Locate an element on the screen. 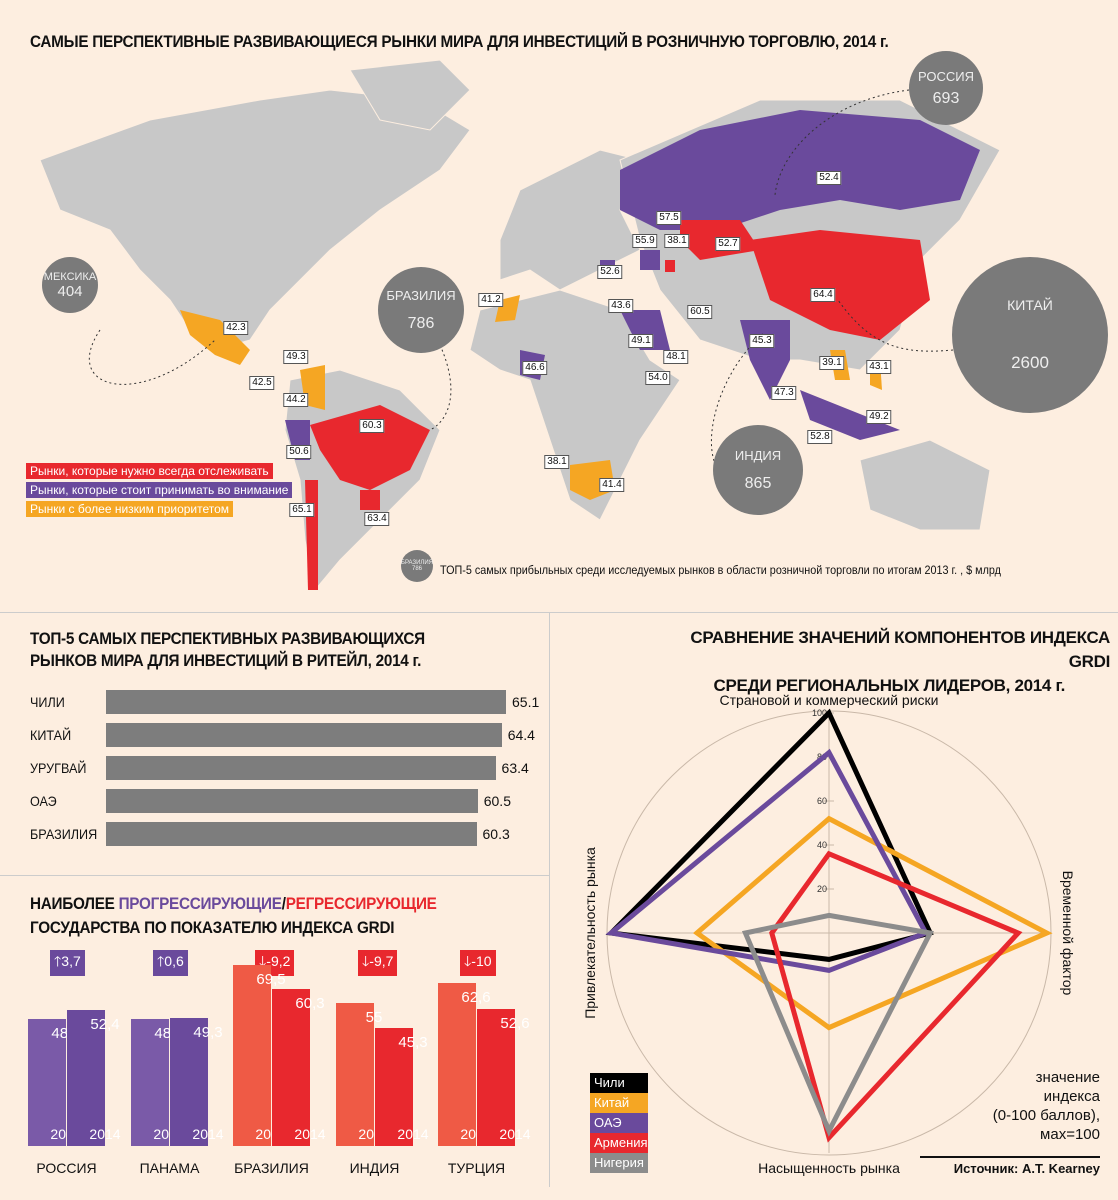 This screenshot has height=1200, width=1118. map-label: 47.3 is located at coordinates (784, 393).